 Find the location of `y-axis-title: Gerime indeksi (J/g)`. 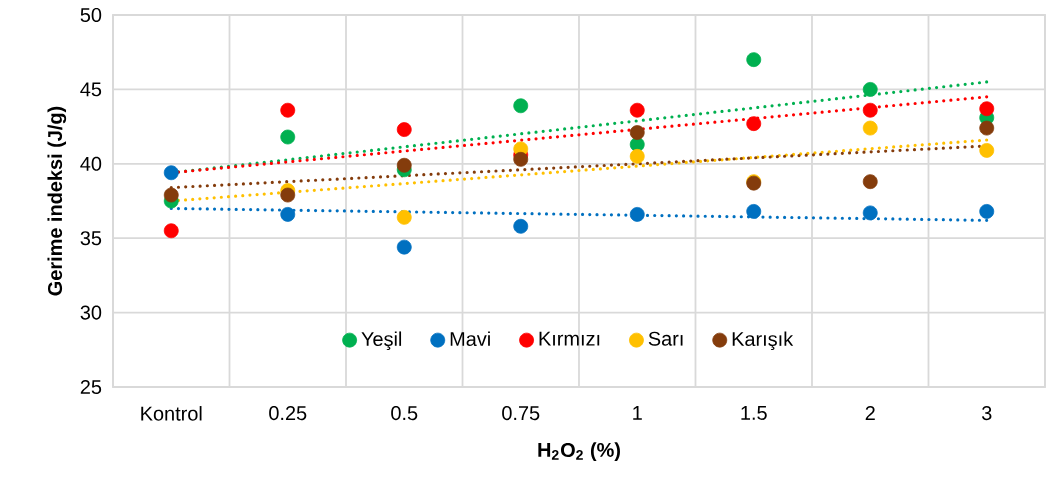

y-axis-title: Gerime indeksi (J/g) is located at coordinates (57, 201).